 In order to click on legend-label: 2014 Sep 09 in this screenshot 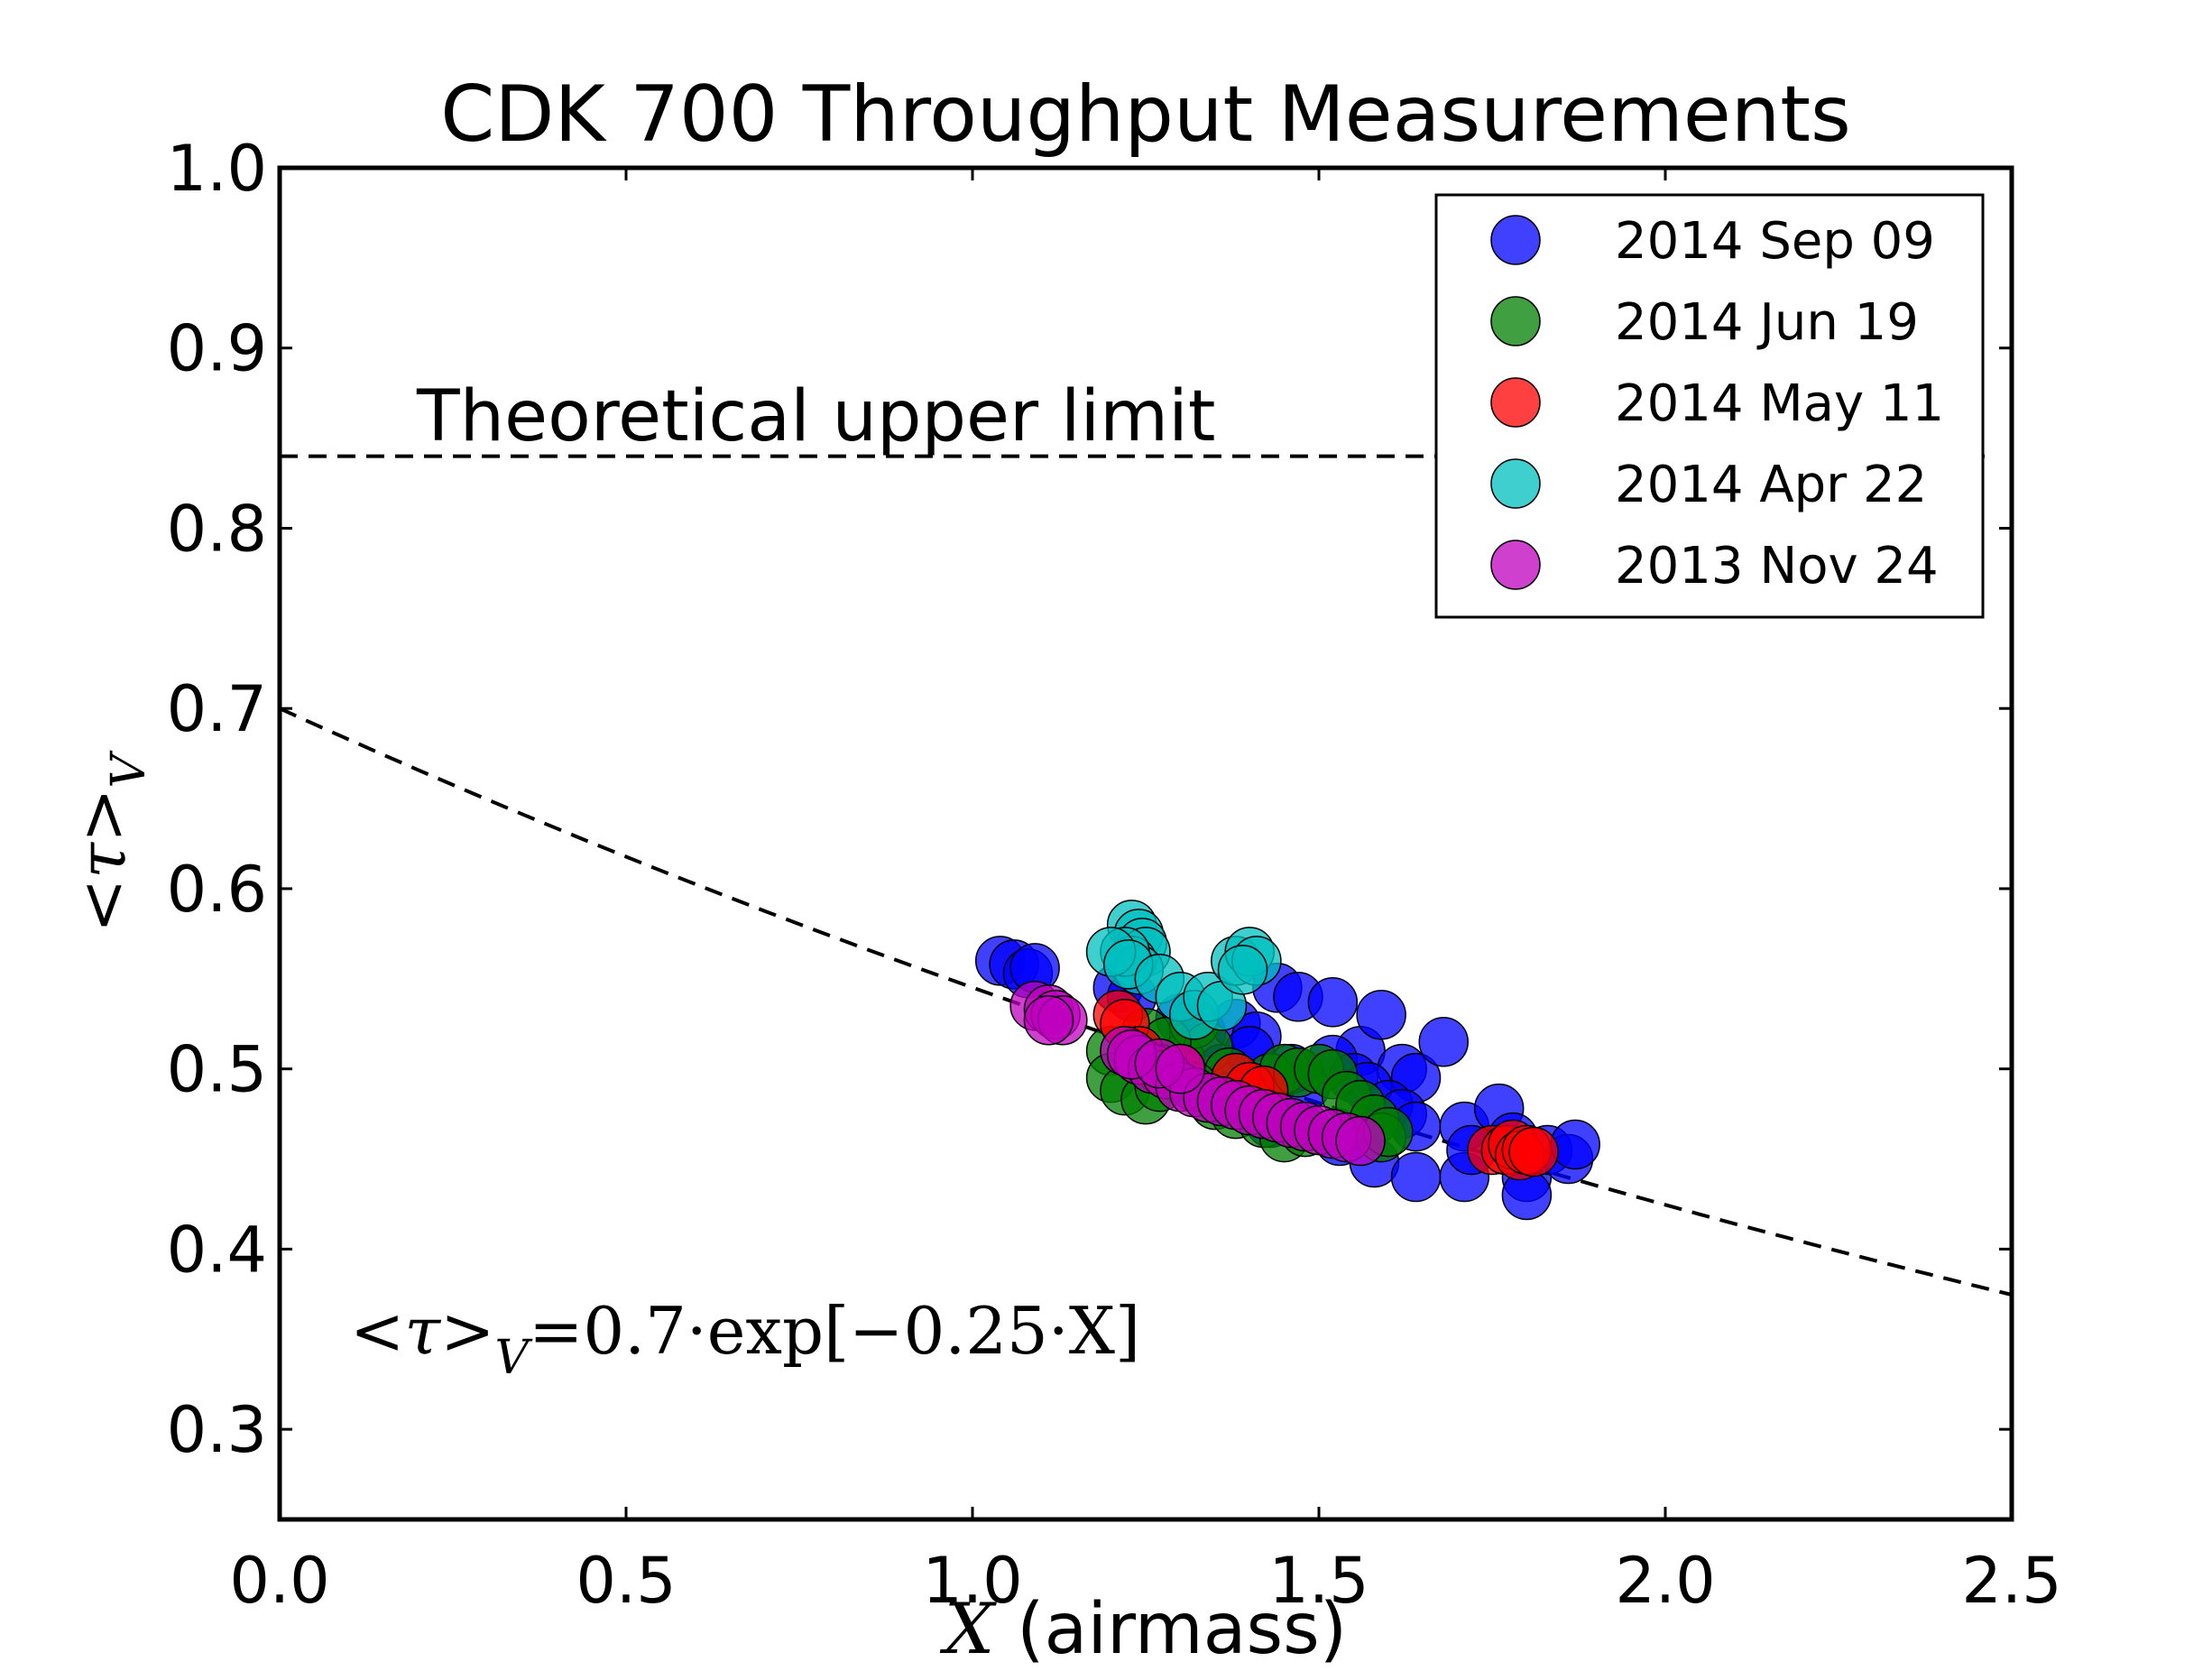, I will do `click(1775, 241)`.